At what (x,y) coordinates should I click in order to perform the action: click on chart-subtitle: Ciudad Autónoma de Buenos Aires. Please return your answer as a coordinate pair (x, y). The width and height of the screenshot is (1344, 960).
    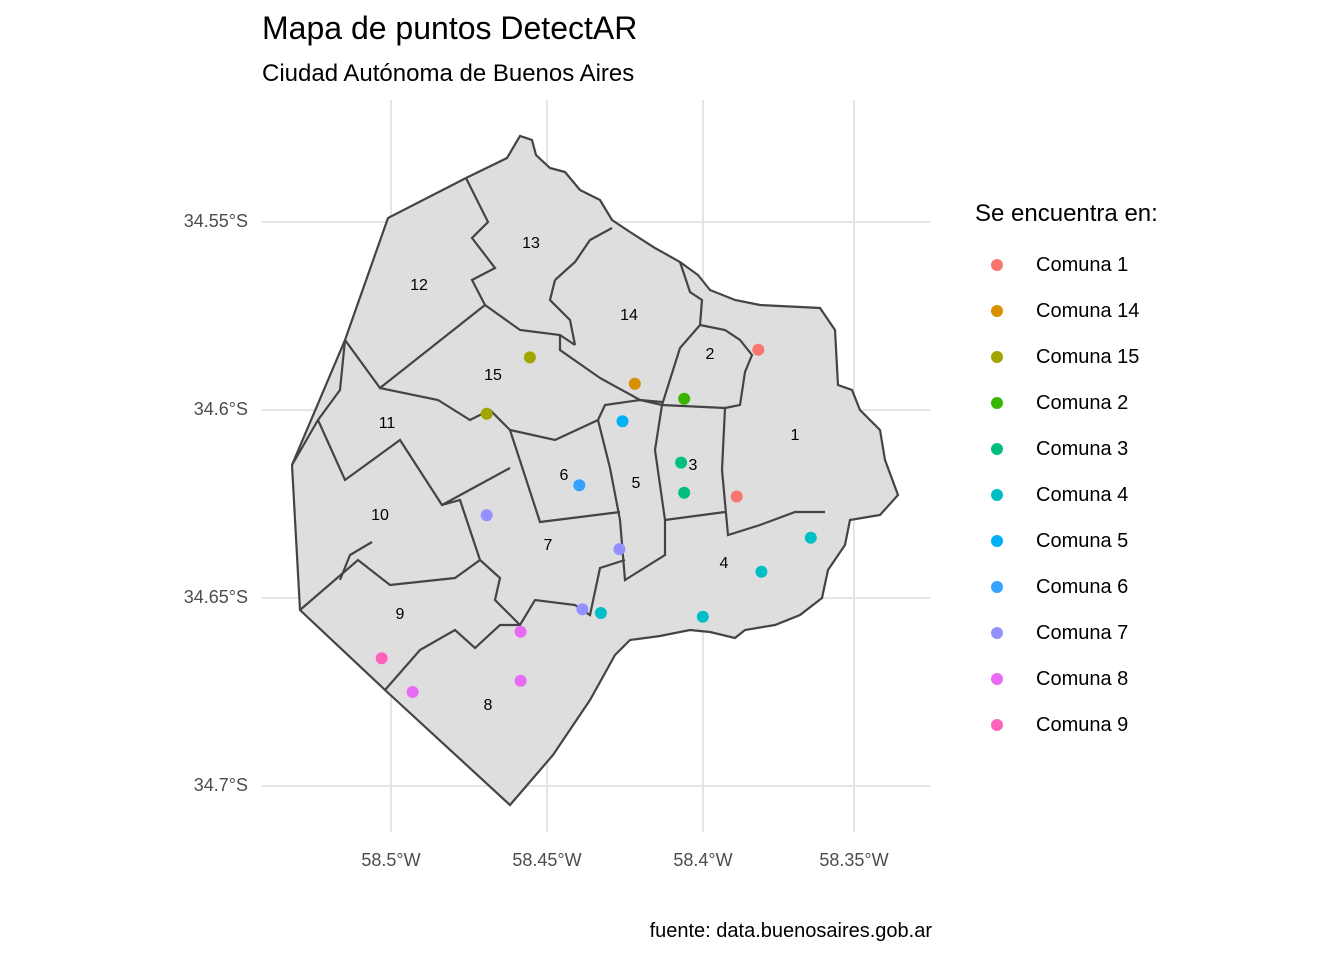
    Looking at the image, I should click on (448, 73).